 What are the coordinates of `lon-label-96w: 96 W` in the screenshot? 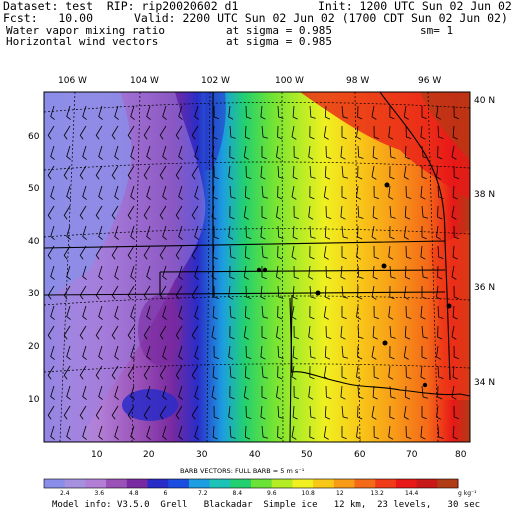 It's located at (430, 81).